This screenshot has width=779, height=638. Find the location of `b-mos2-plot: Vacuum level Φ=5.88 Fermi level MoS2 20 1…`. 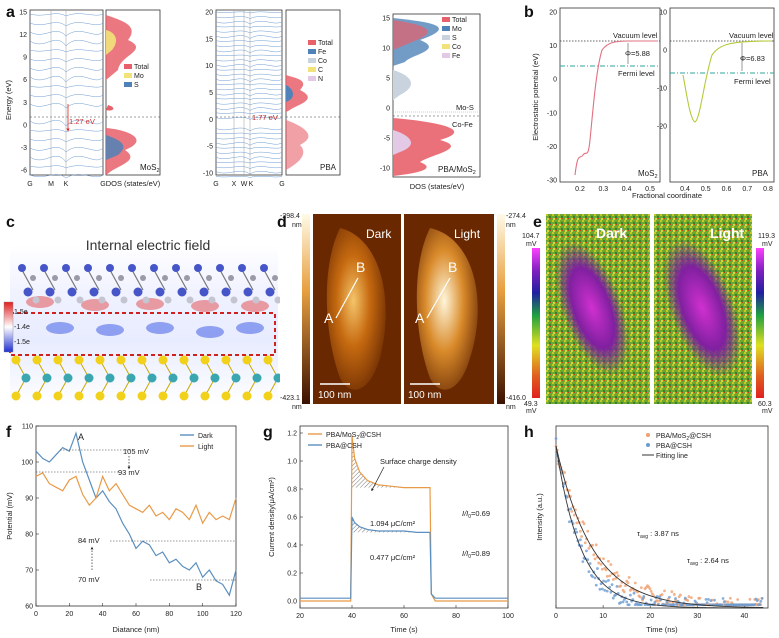

b-mos2-plot: Vacuum level Φ=5.88 Fermi level MoS2 20 1… is located at coordinates (604, 100).